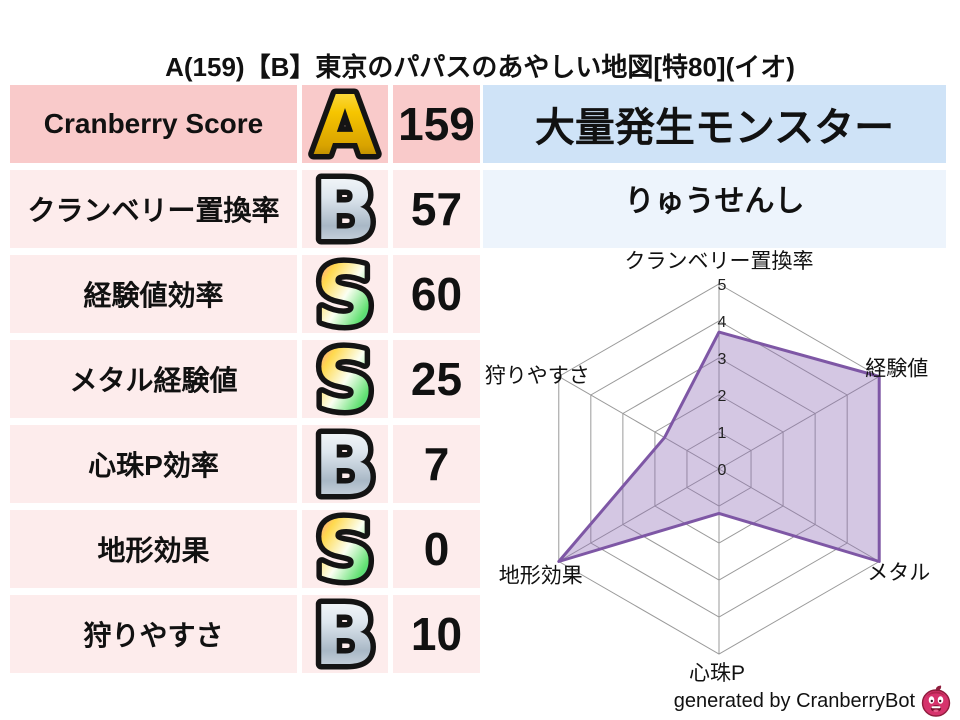  What do you see at coordinates (153, 294) in the screenshot?
I see `stat-label: 経験値効率` at bounding box center [153, 294].